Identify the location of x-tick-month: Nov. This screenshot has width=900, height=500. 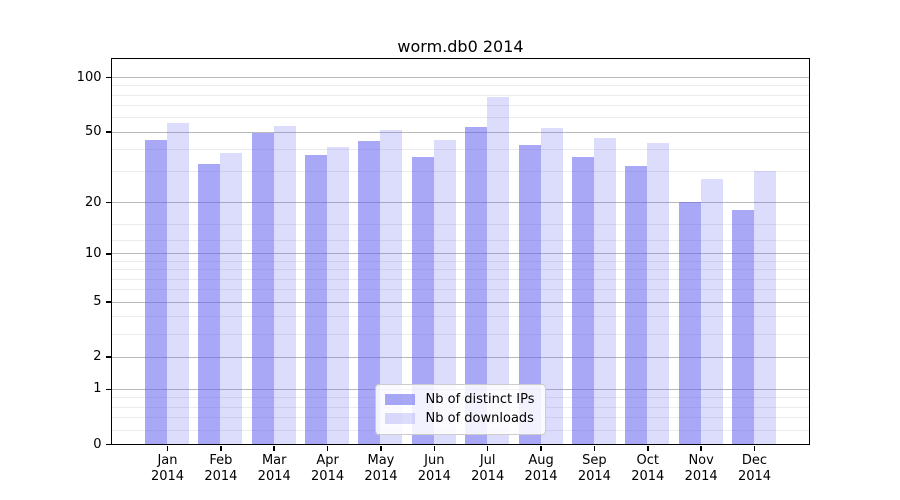
(701, 460).